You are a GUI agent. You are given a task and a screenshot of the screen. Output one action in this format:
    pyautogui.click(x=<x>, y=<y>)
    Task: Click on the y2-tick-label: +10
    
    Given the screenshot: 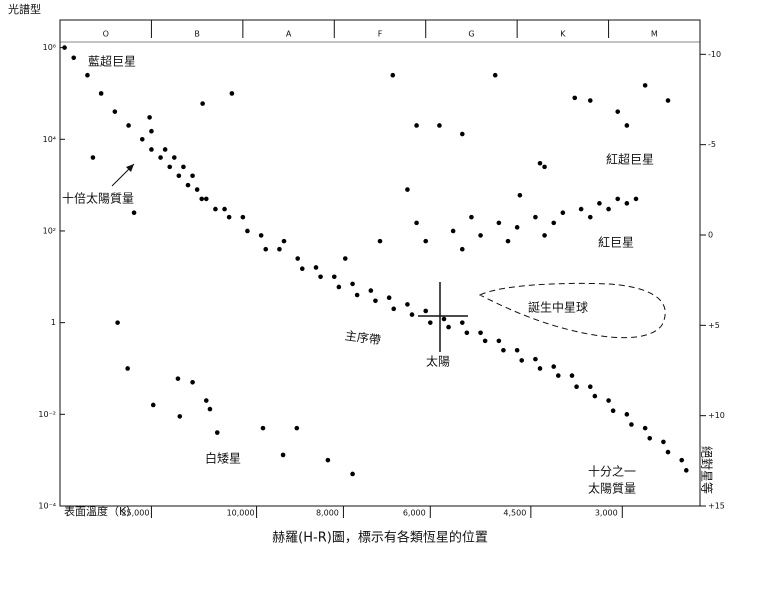 What is the action you would take?
    pyautogui.click(x=716, y=415)
    